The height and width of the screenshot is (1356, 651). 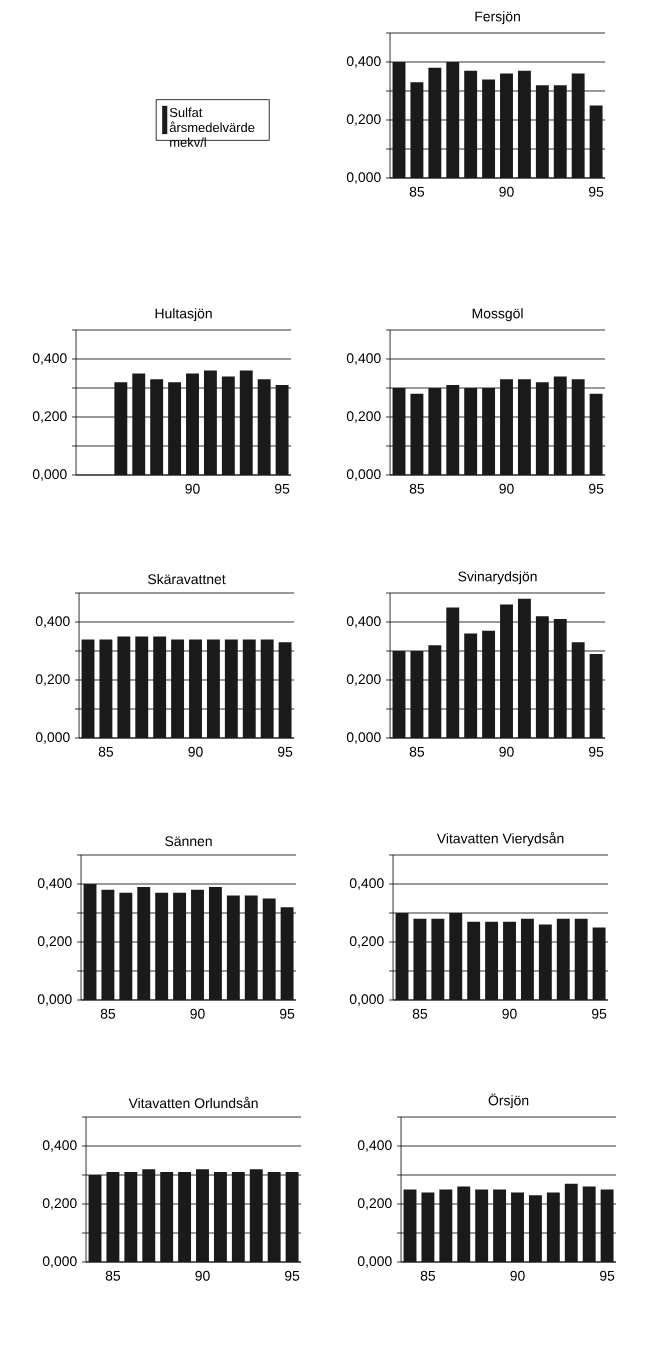 I want to click on chart-title: Vitavatten Vierydsån, so click(x=500, y=839).